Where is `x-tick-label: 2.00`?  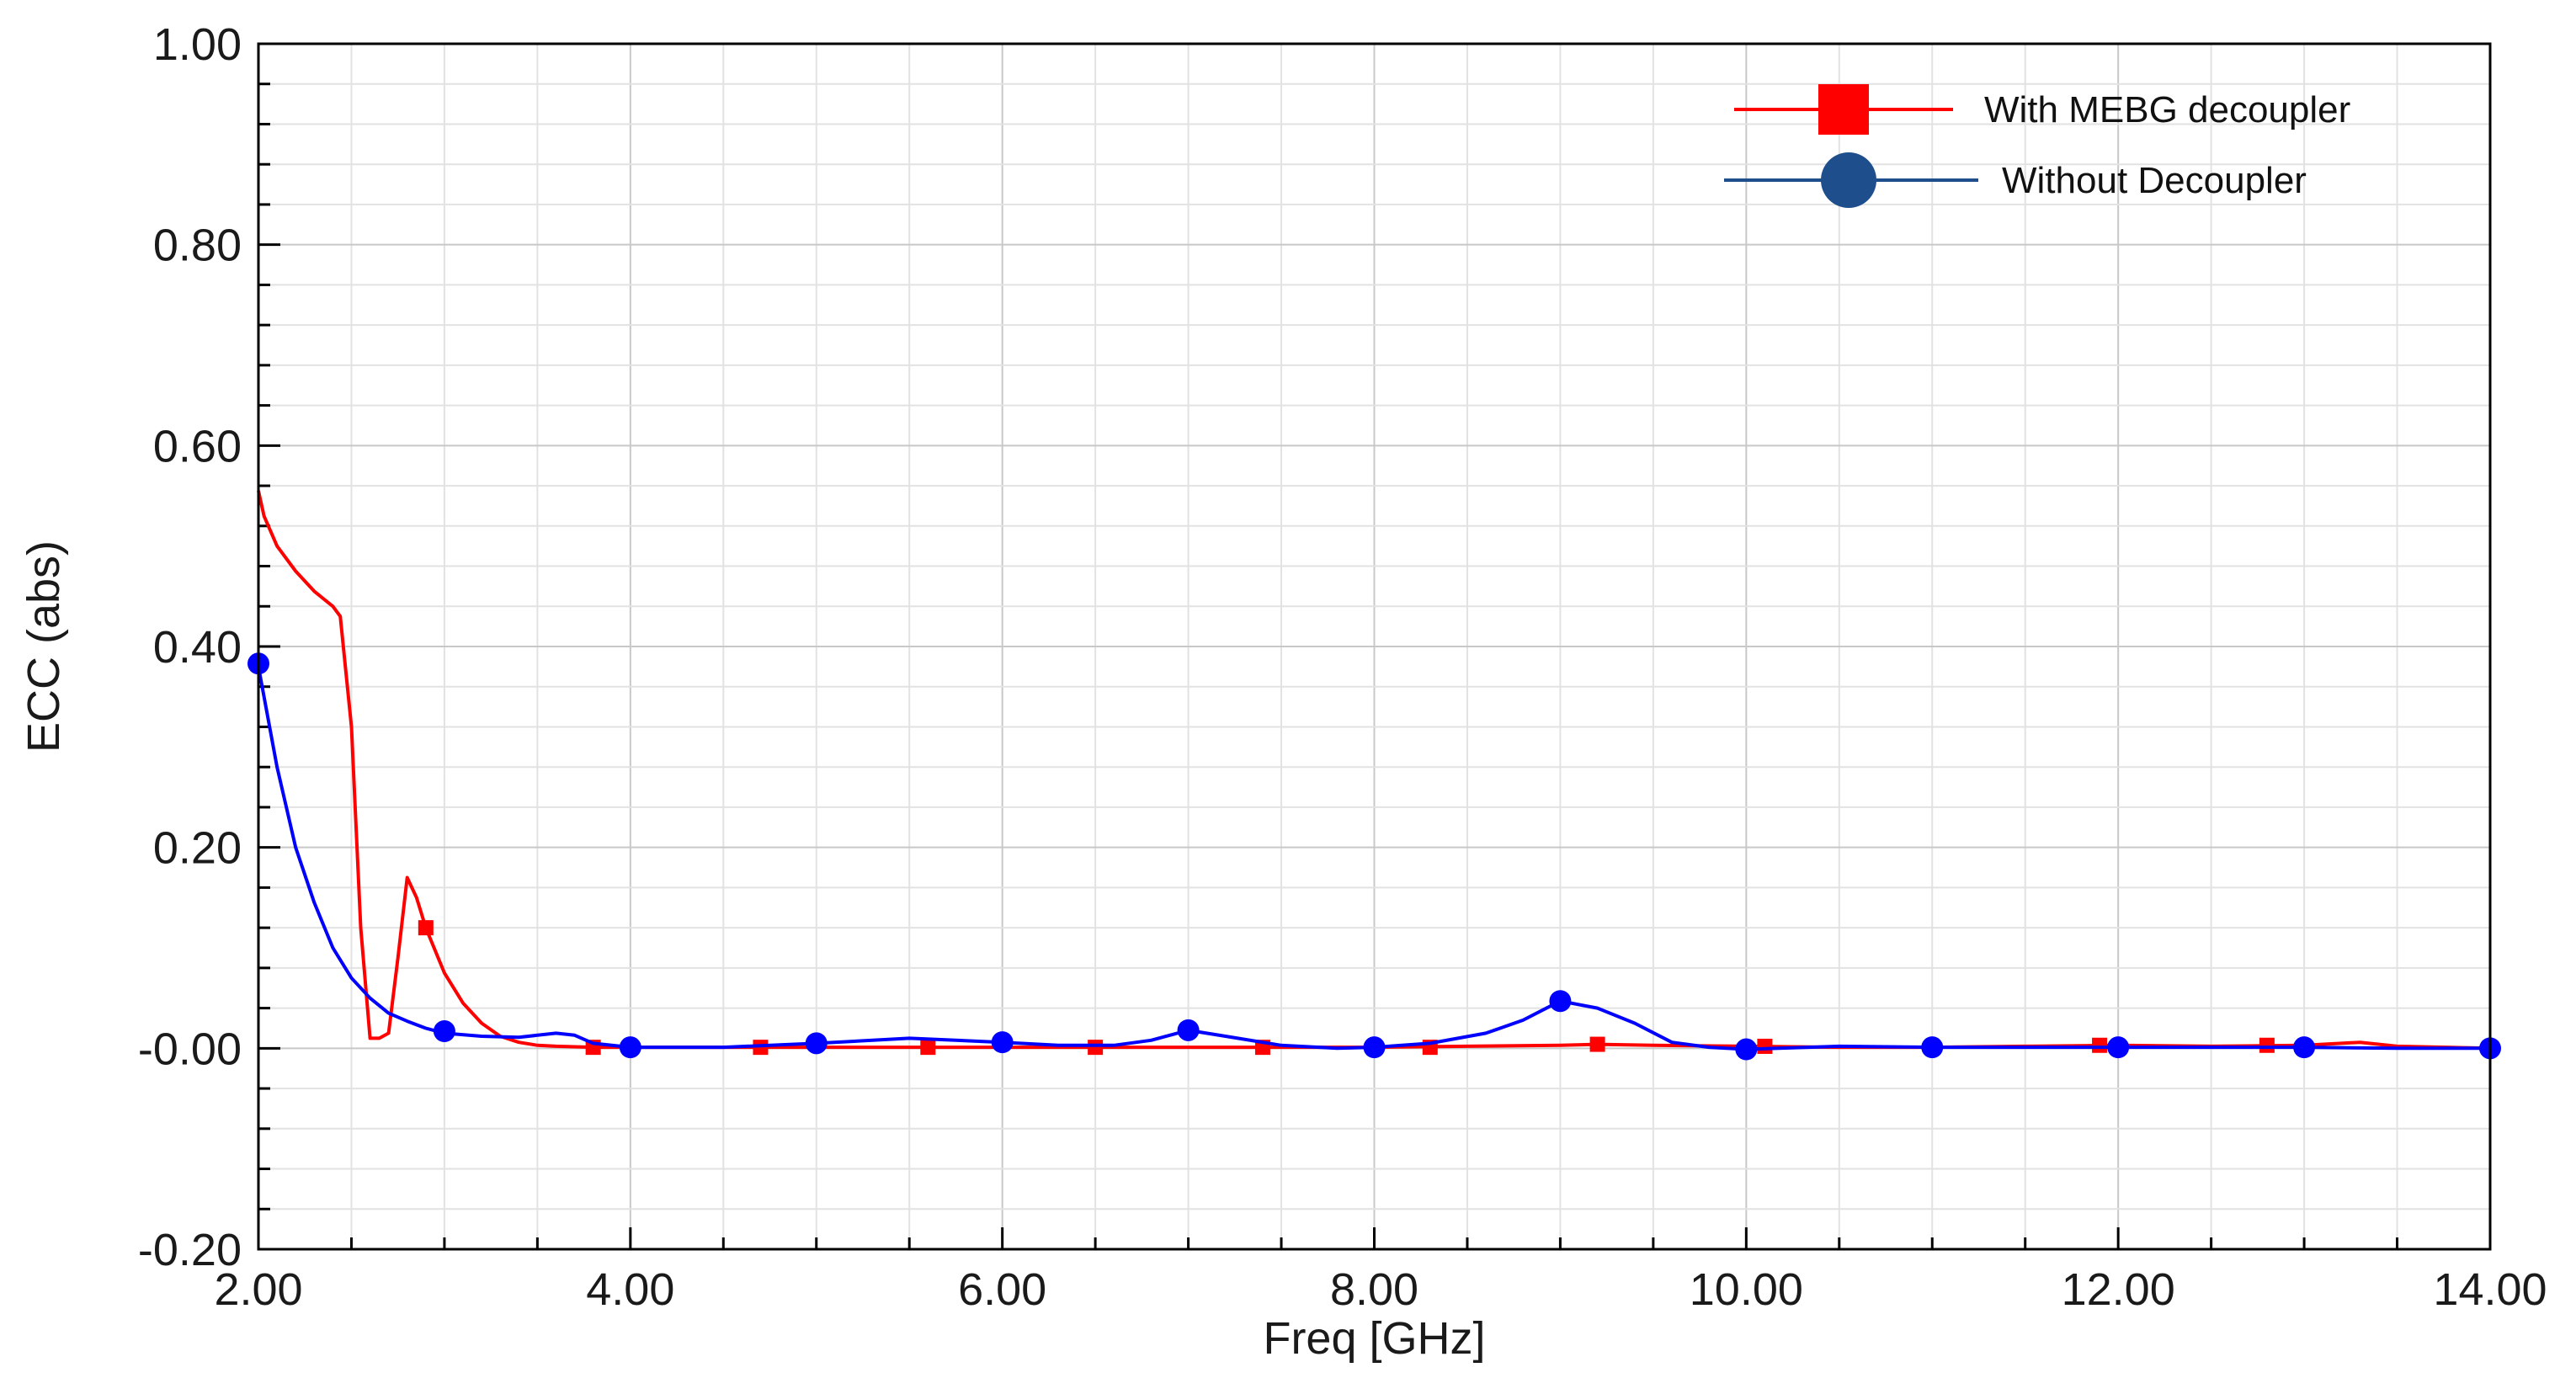 x-tick-label: 2.00 is located at coordinates (258, 1289).